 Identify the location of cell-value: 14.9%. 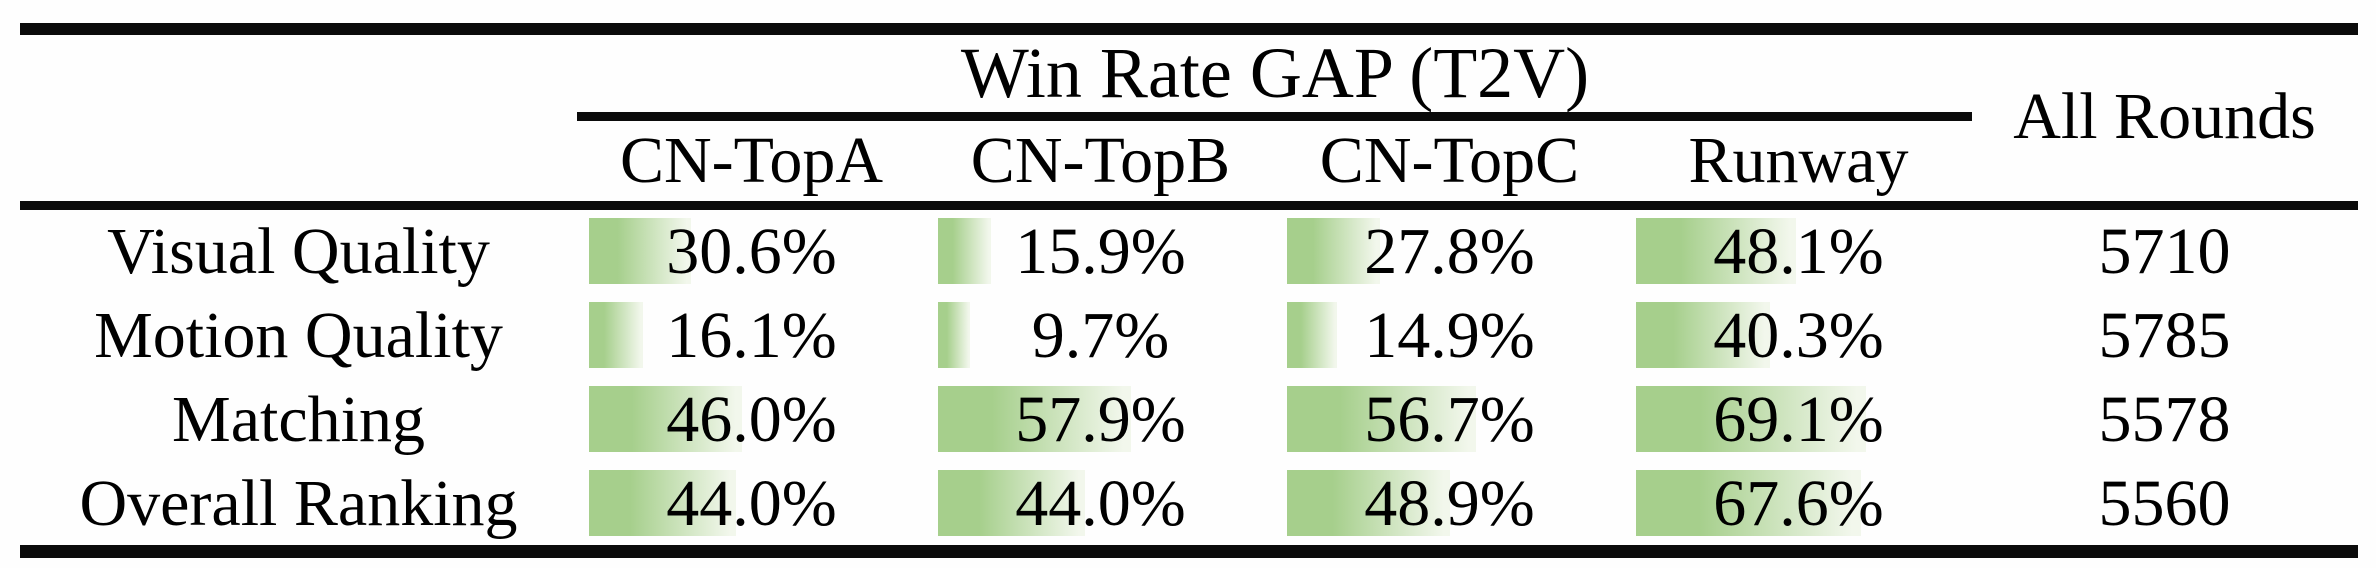
(1449, 335).